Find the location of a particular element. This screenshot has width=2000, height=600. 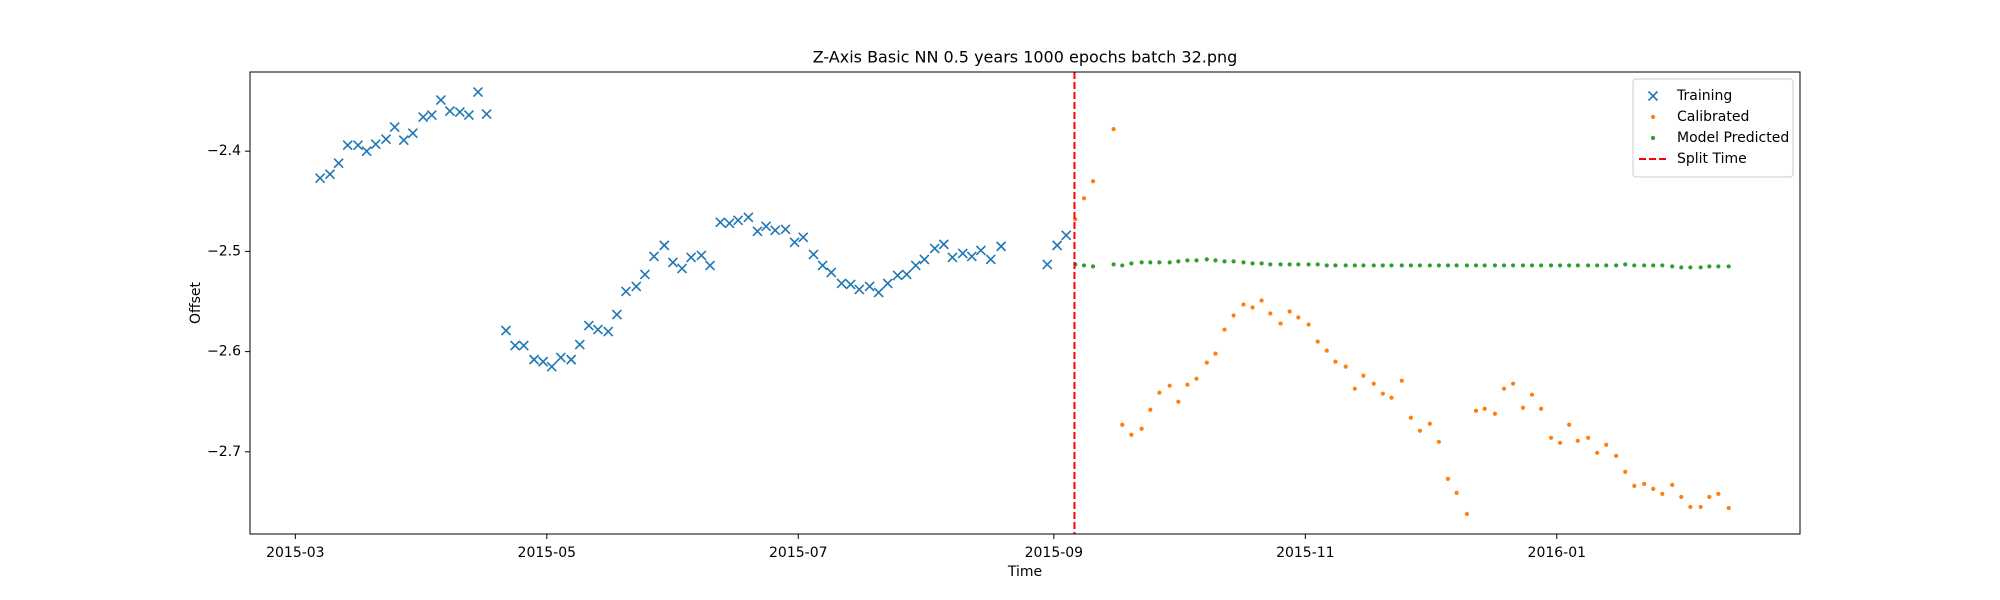

y-tick-label: −2.4 is located at coordinates (224, 151).